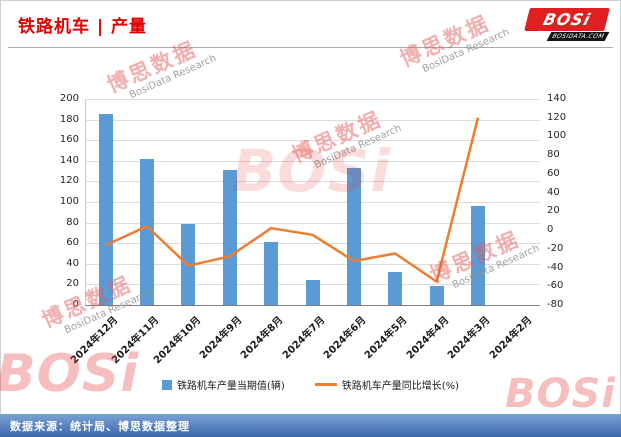 This screenshot has height=437, width=621. I want to click on data-source: 数据来源：统计局、博思数据整理, so click(100, 426).